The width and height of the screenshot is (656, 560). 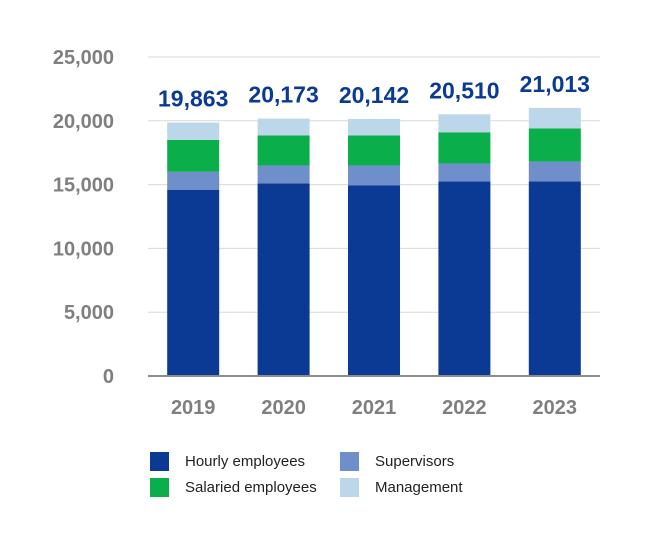 I want to click on legend-swatch-hourly, so click(x=159, y=461).